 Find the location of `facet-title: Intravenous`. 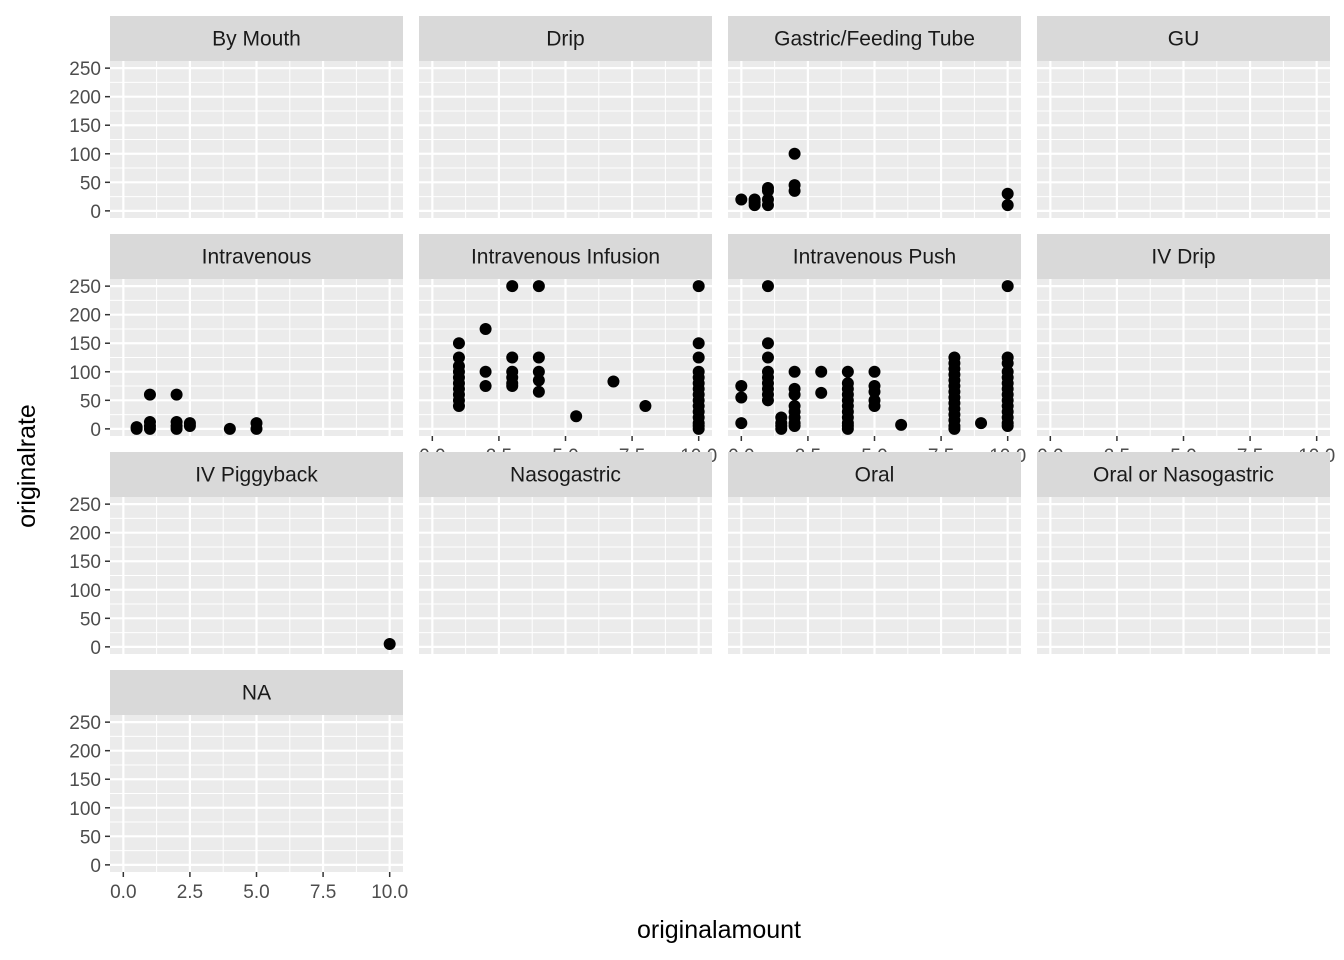

facet-title: Intravenous is located at coordinates (257, 257).